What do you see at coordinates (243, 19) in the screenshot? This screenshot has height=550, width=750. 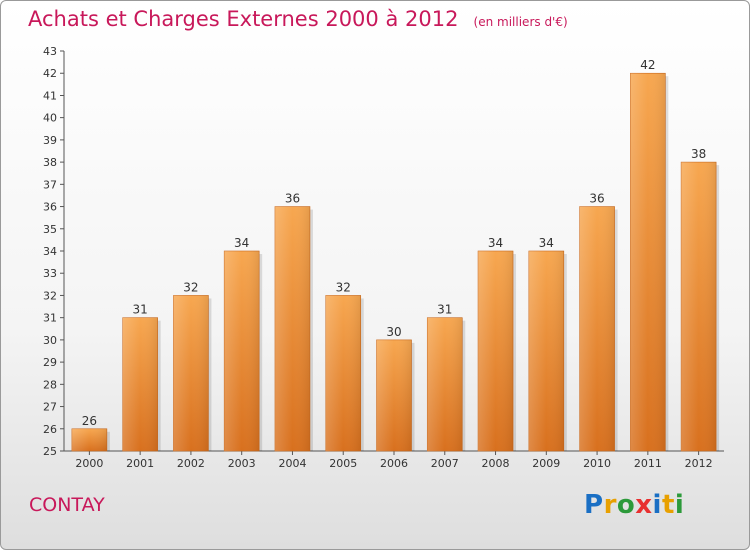 I see `title-main: Achats et Charges Externes 2000 à 2012` at bounding box center [243, 19].